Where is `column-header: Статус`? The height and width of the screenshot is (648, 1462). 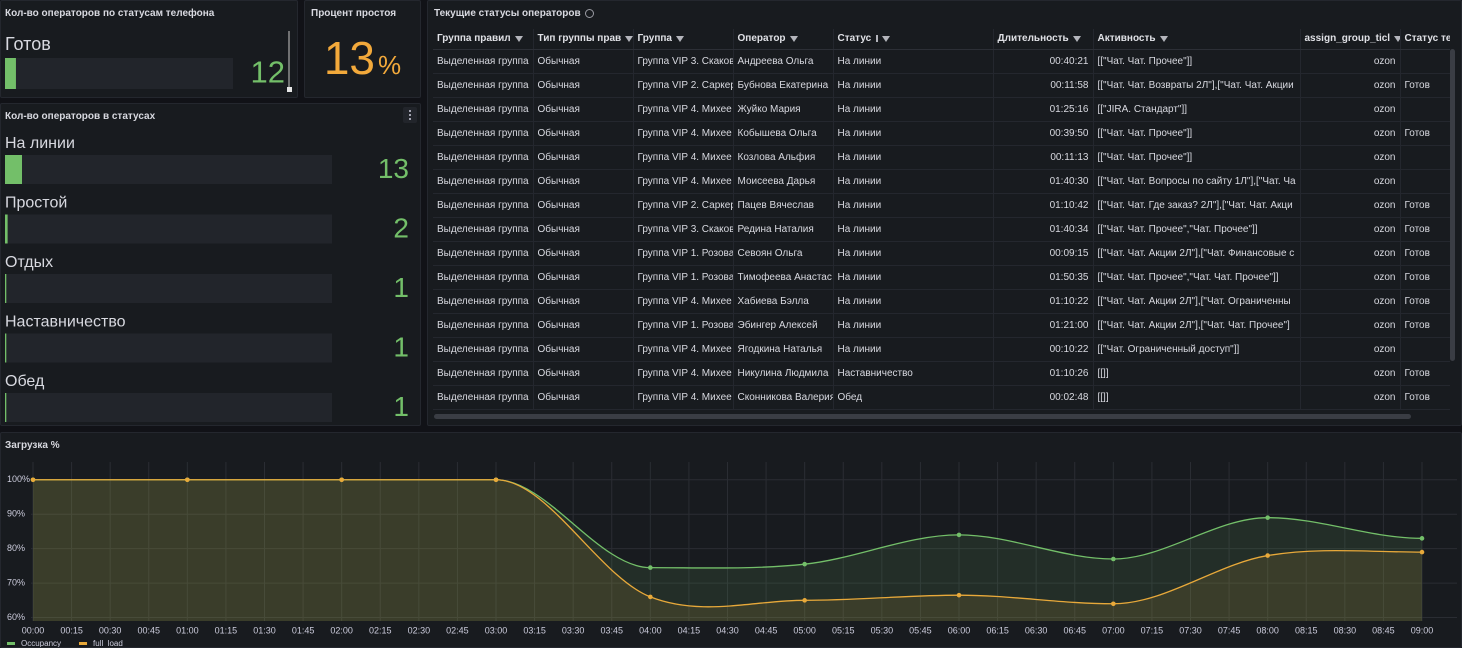
column-header: Статус is located at coordinates (913, 39).